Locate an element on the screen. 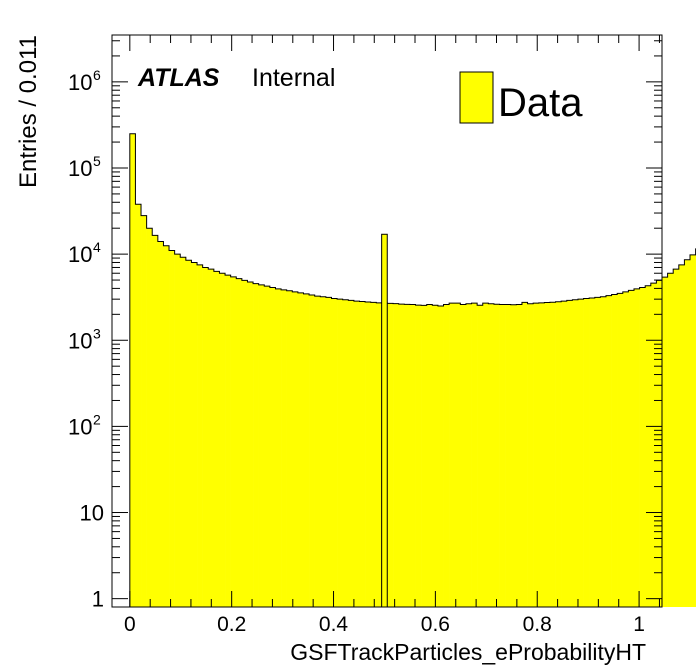  legend-swatch is located at coordinates (476, 97).